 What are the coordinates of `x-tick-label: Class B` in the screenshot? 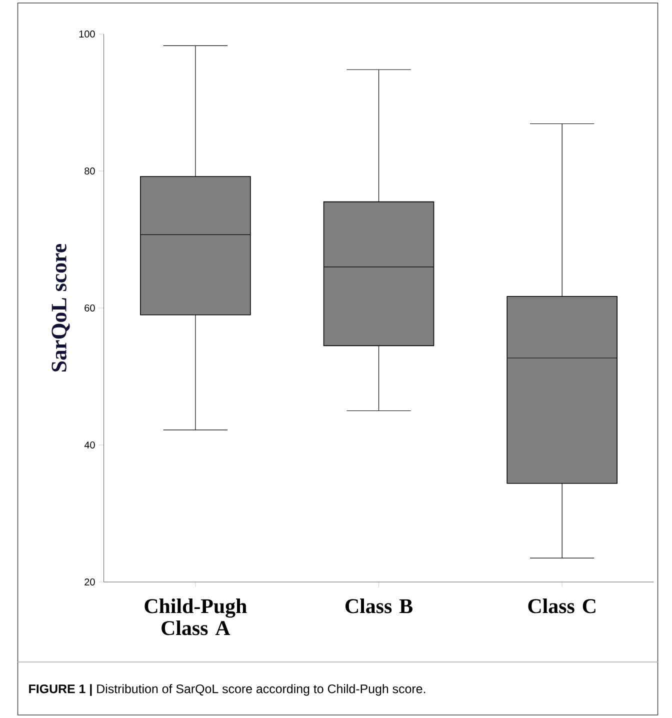 It's located at (379, 606).